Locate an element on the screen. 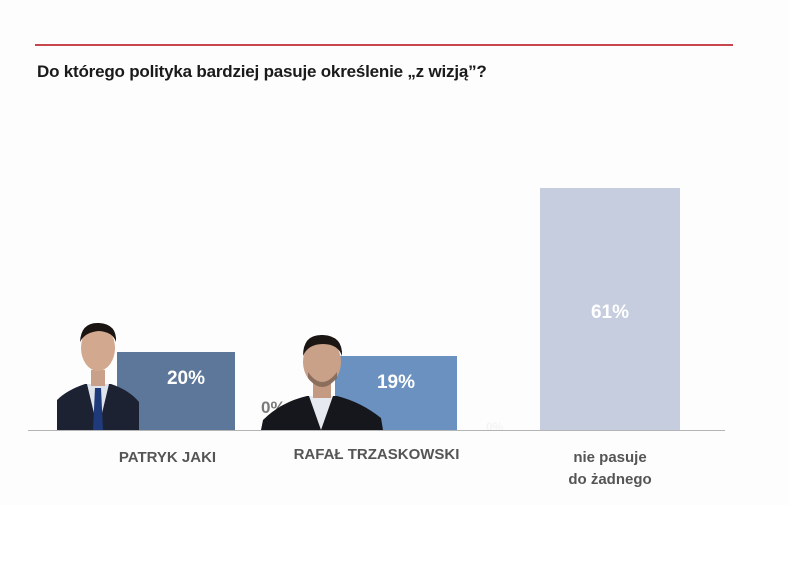 This screenshot has width=789, height=580. category-label-patryk-jaki: PATRYK JAKI is located at coordinates (167, 457).